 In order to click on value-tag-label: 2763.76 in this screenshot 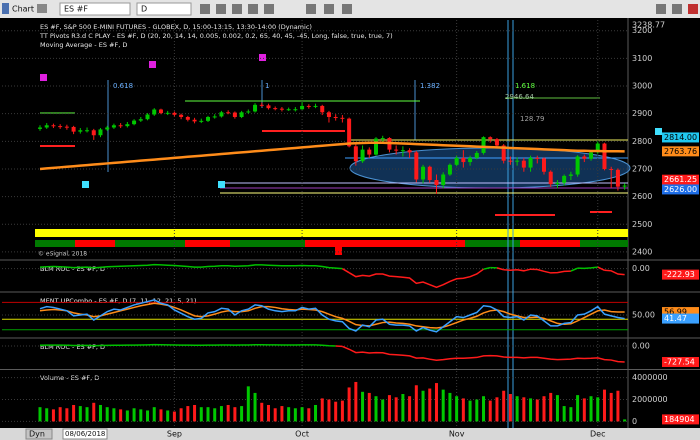, I will do `click(680, 151)`.